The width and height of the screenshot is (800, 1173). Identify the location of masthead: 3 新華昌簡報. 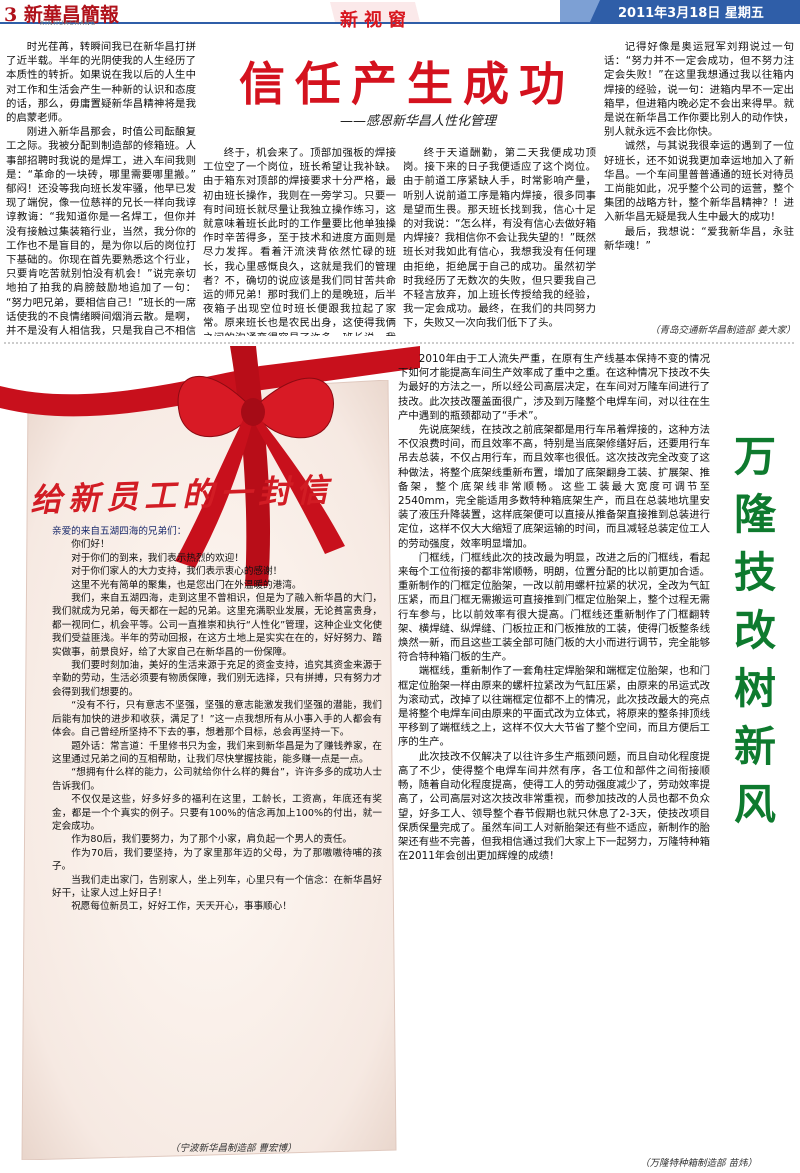
(61, 13).